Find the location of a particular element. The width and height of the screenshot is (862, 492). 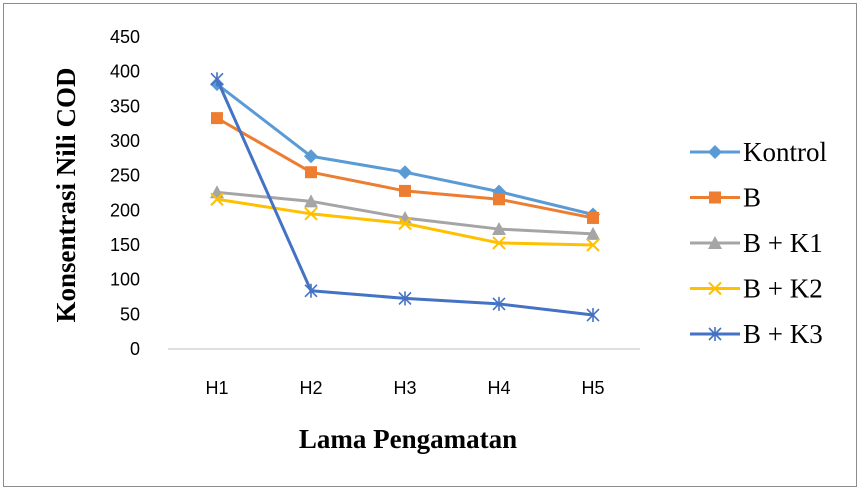

legend-label: B + K1 is located at coordinates (783, 243).